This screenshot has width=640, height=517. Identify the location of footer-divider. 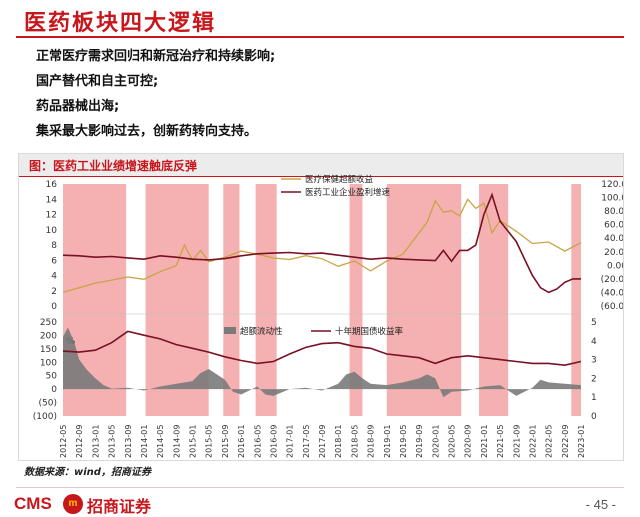
(320, 487).